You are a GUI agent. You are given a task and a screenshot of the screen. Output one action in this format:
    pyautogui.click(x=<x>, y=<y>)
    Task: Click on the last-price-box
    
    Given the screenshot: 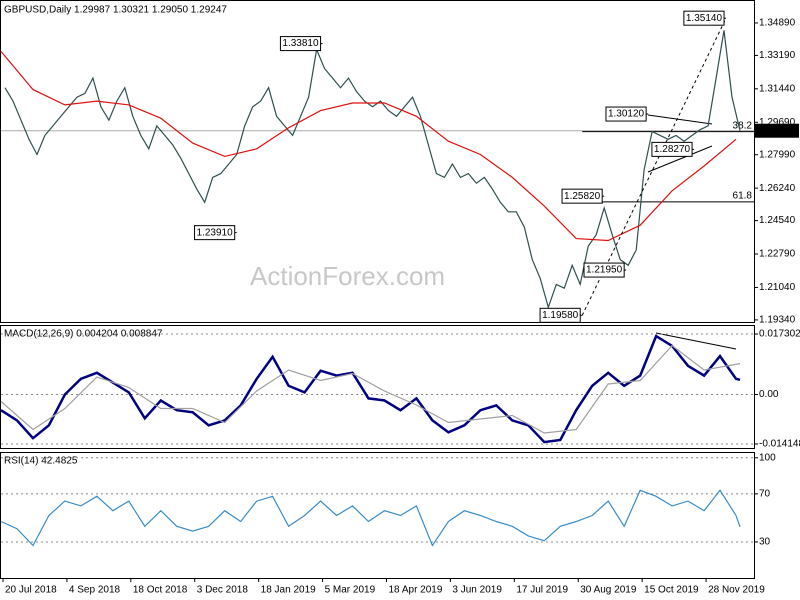 What is the action you would take?
    pyautogui.click(x=777, y=130)
    